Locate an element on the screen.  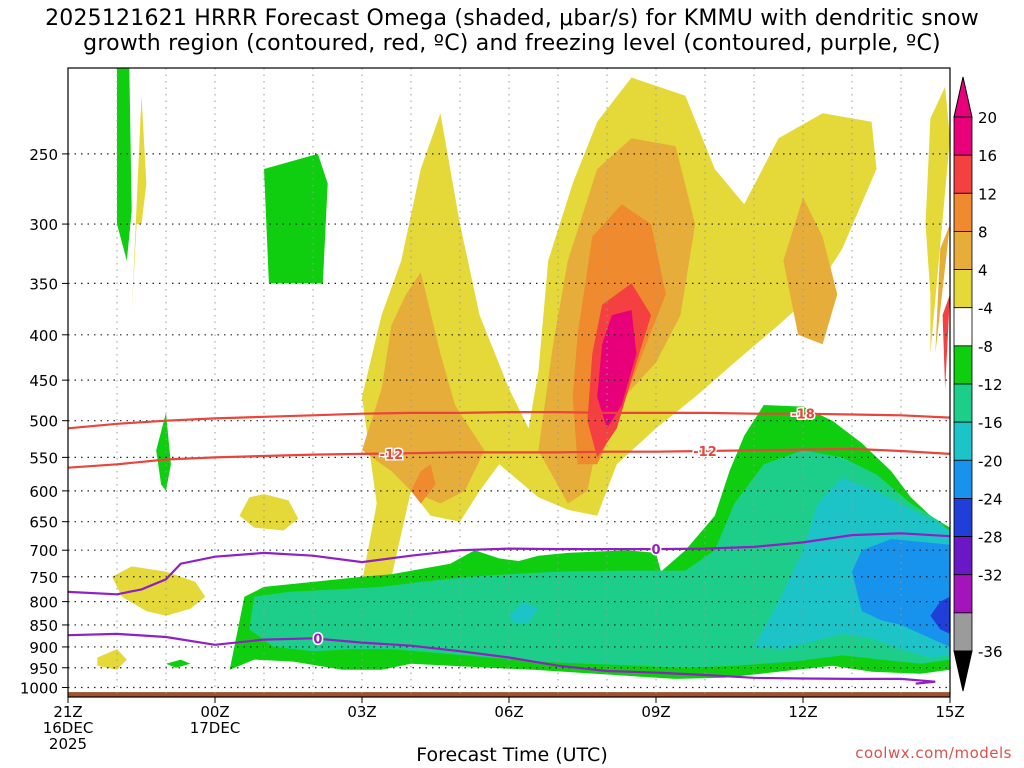
y-tick-label-500: 500 is located at coordinates (43, 422).